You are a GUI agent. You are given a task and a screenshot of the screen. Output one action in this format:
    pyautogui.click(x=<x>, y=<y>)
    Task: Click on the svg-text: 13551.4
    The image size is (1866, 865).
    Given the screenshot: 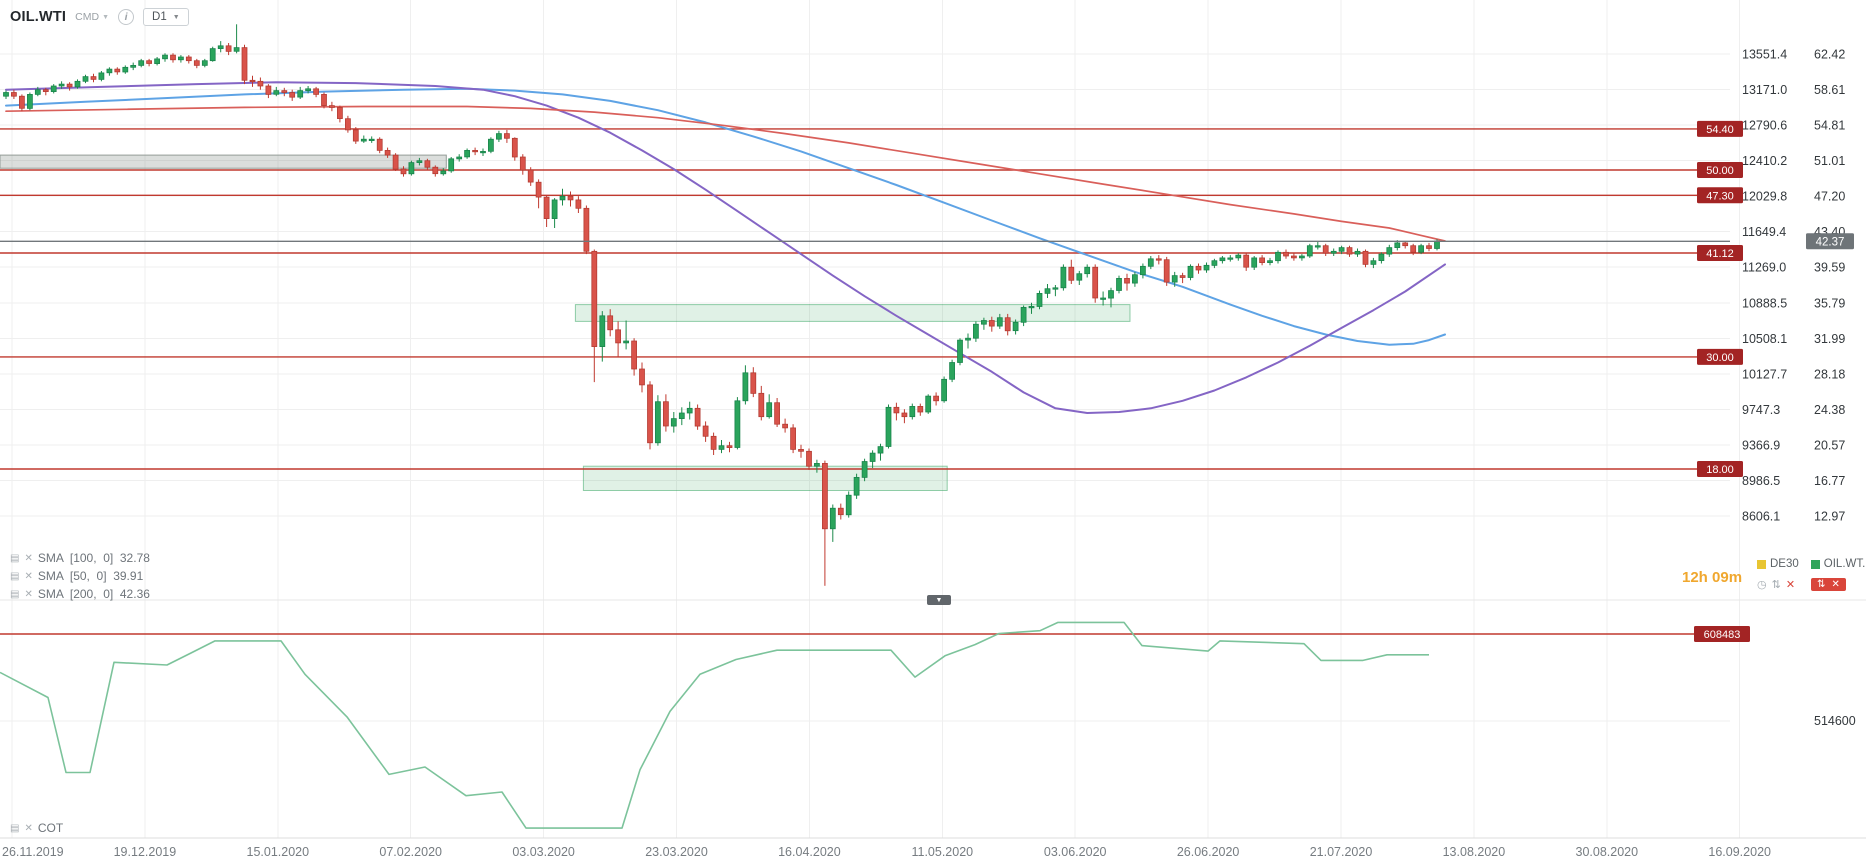 What is the action you would take?
    pyautogui.click(x=1764, y=55)
    